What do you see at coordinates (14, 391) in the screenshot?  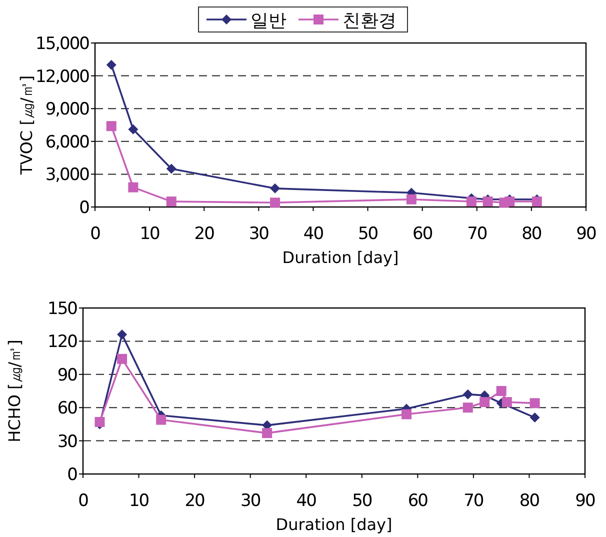 I see `y-axis-title: HCHO [㎍/㎥]` at bounding box center [14, 391].